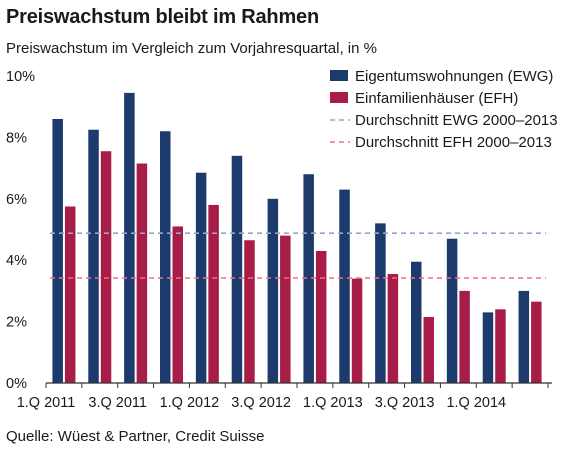 This screenshot has width=582, height=456. I want to click on x-tick-label-4: 3.Q 2012, so click(261, 403).